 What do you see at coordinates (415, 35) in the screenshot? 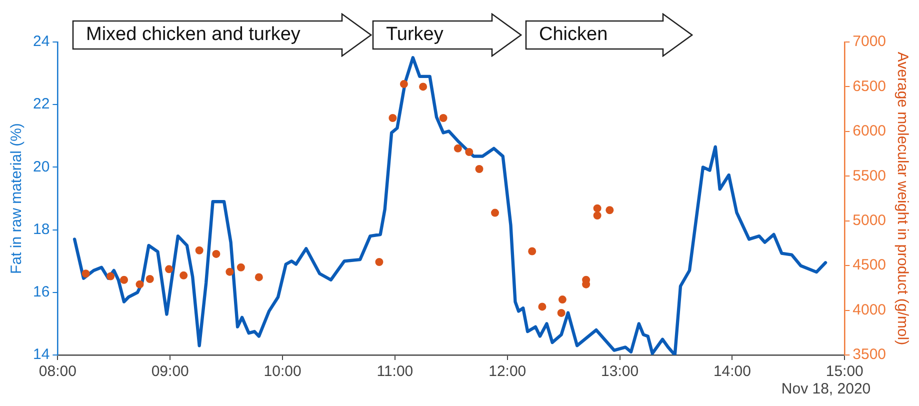
I see `annotation: Turkey` at bounding box center [415, 35].